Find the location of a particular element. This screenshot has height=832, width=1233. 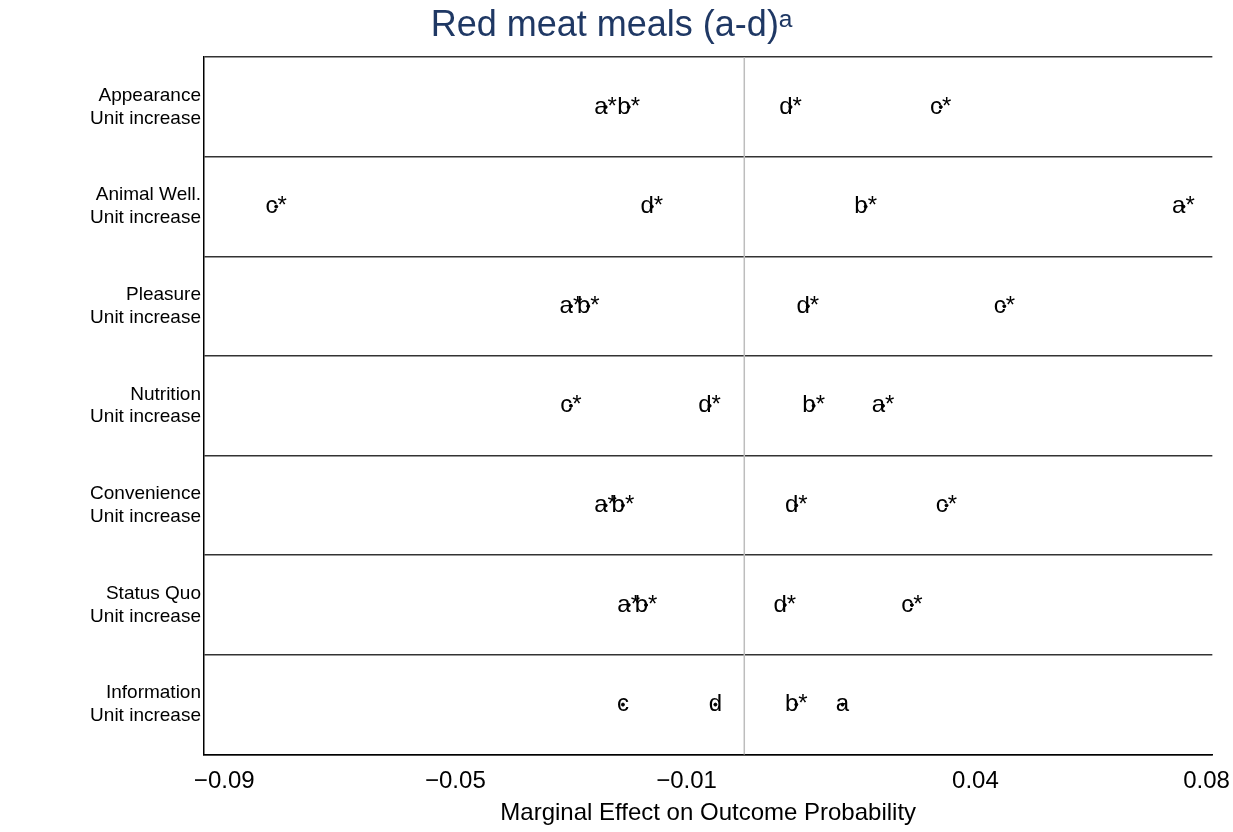

data-label: d is located at coordinates (715, 703).